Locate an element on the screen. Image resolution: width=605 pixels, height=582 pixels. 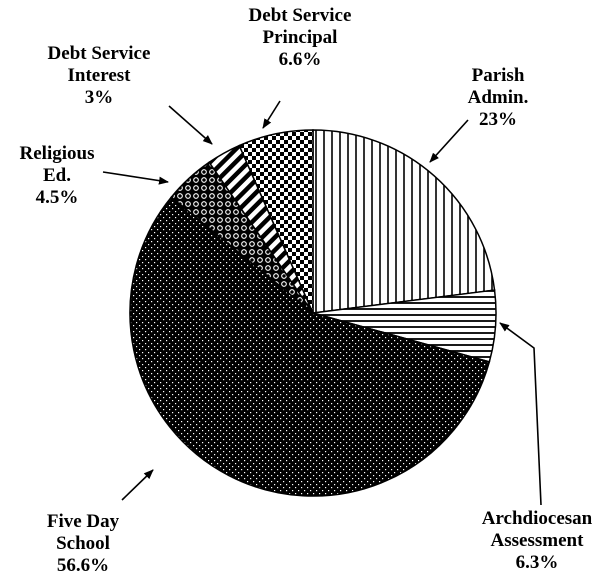
slice-name-line: Principal is located at coordinates (300, 37).